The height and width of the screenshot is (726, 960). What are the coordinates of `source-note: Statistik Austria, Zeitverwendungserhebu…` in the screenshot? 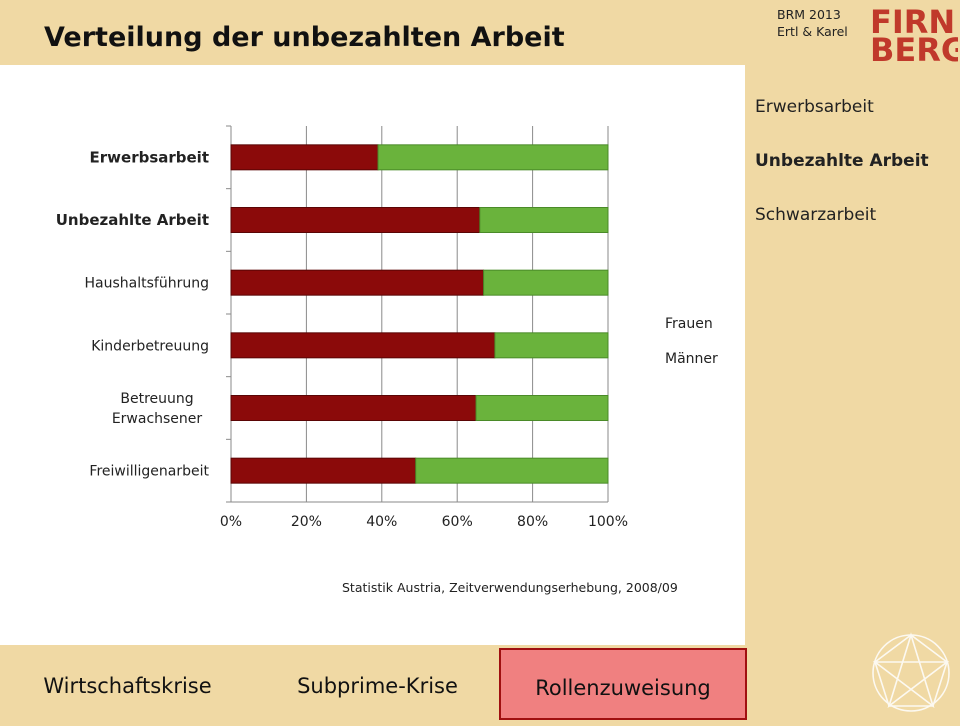 It's located at (510, 587).